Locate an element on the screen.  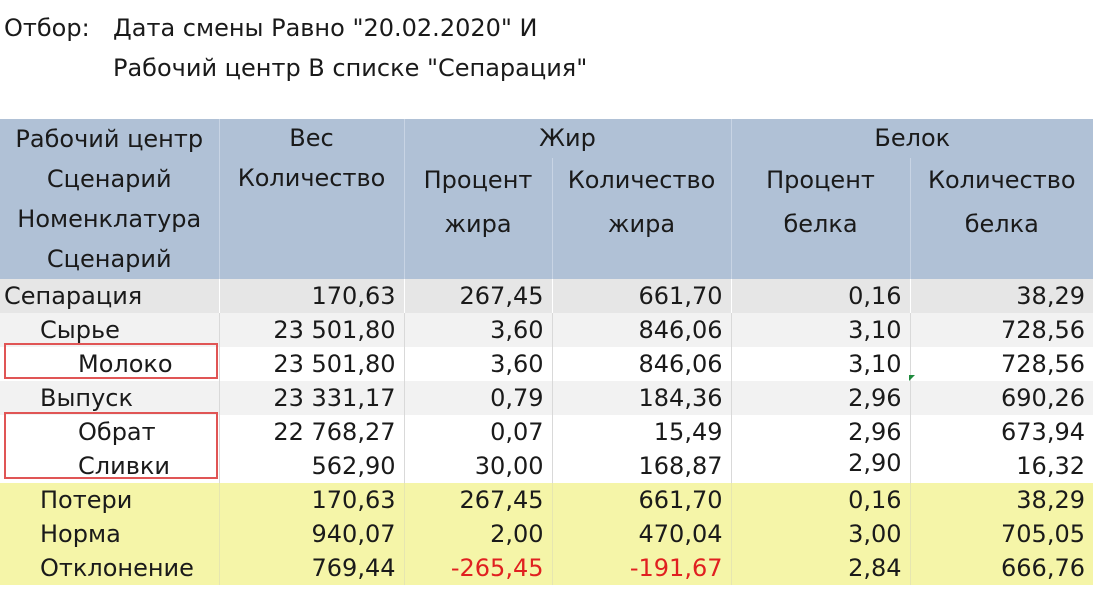
cell-zhir-pct: 30,00 is located at coordinates (478, 466).